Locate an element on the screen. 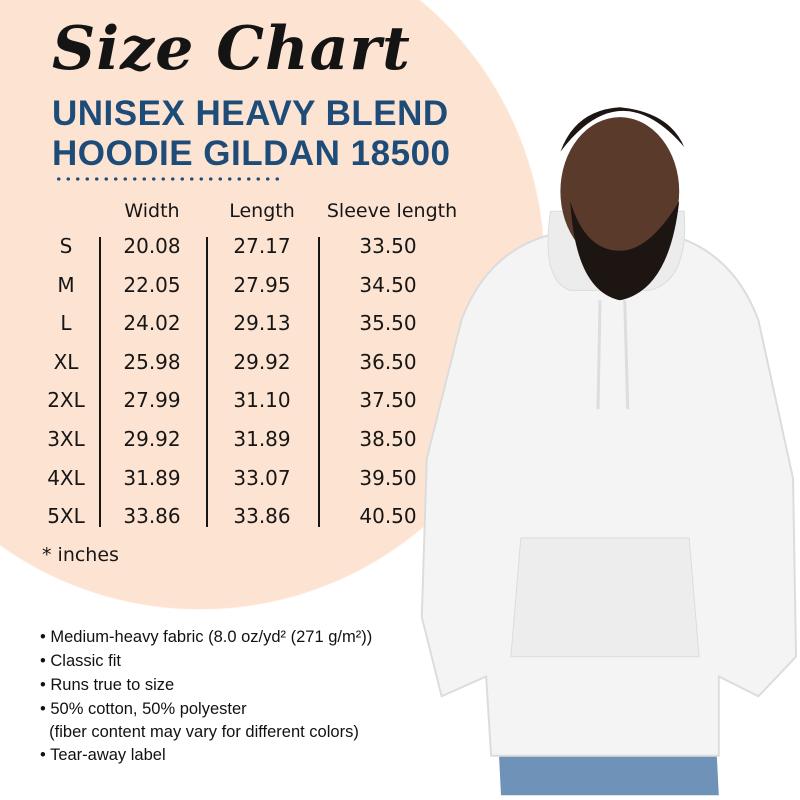 Image resolution: width=800 pixels, height=800 pixels. column-header-length: Length is located at coordinates (262, 211).